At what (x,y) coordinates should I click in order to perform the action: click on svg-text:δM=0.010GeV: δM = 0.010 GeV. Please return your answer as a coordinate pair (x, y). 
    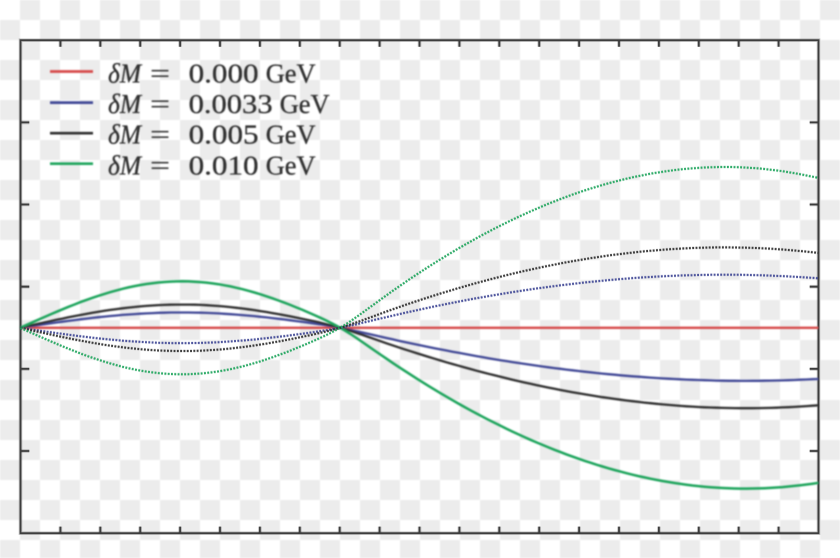
    Looking at the image, I should click on (212, 164).